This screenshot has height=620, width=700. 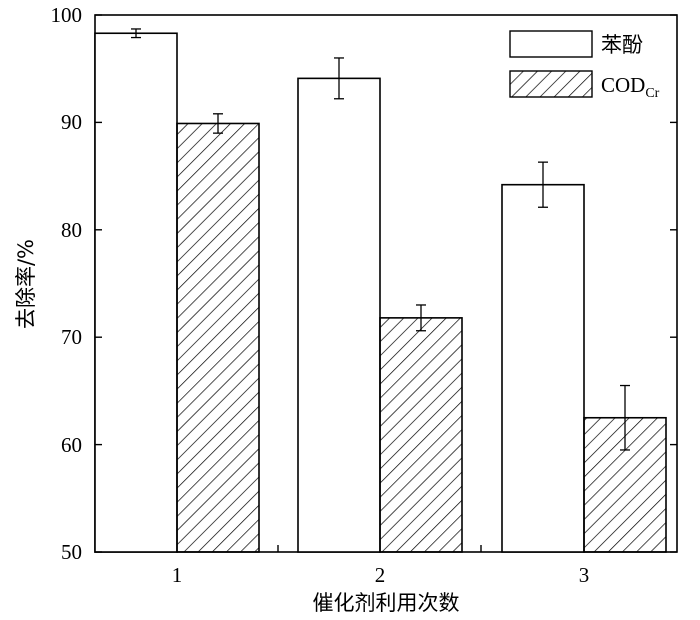 What do you see at coordinates (71, 122) in the screenshot?
I see `y-tick-label: 90` at bounding box center [71, 122].